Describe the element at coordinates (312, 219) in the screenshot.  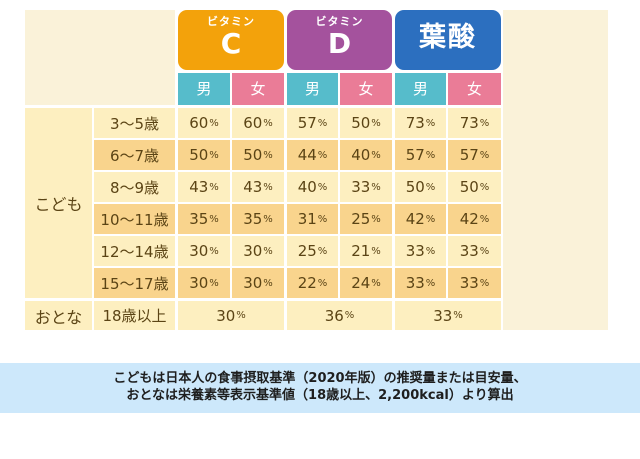
I see `value-cell-vitd-male: 31%` at that location.